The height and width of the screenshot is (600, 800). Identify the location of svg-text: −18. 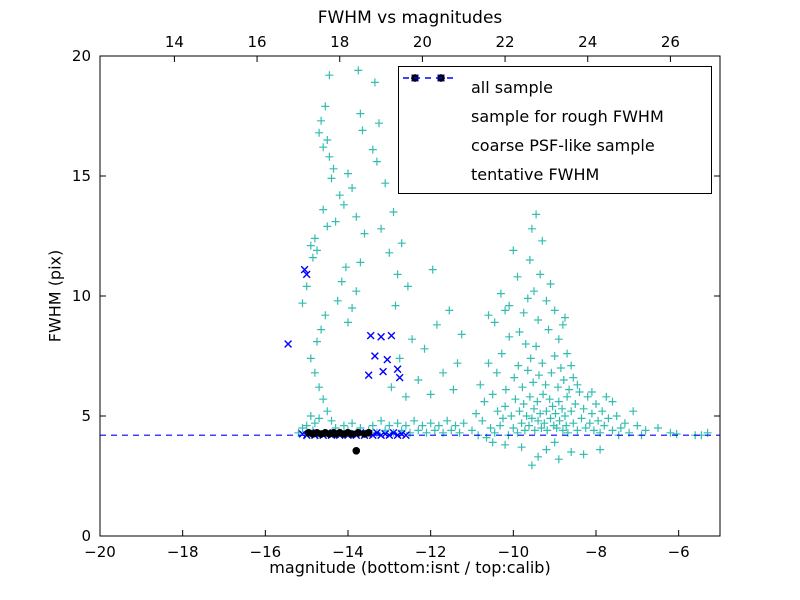
(183, 552).